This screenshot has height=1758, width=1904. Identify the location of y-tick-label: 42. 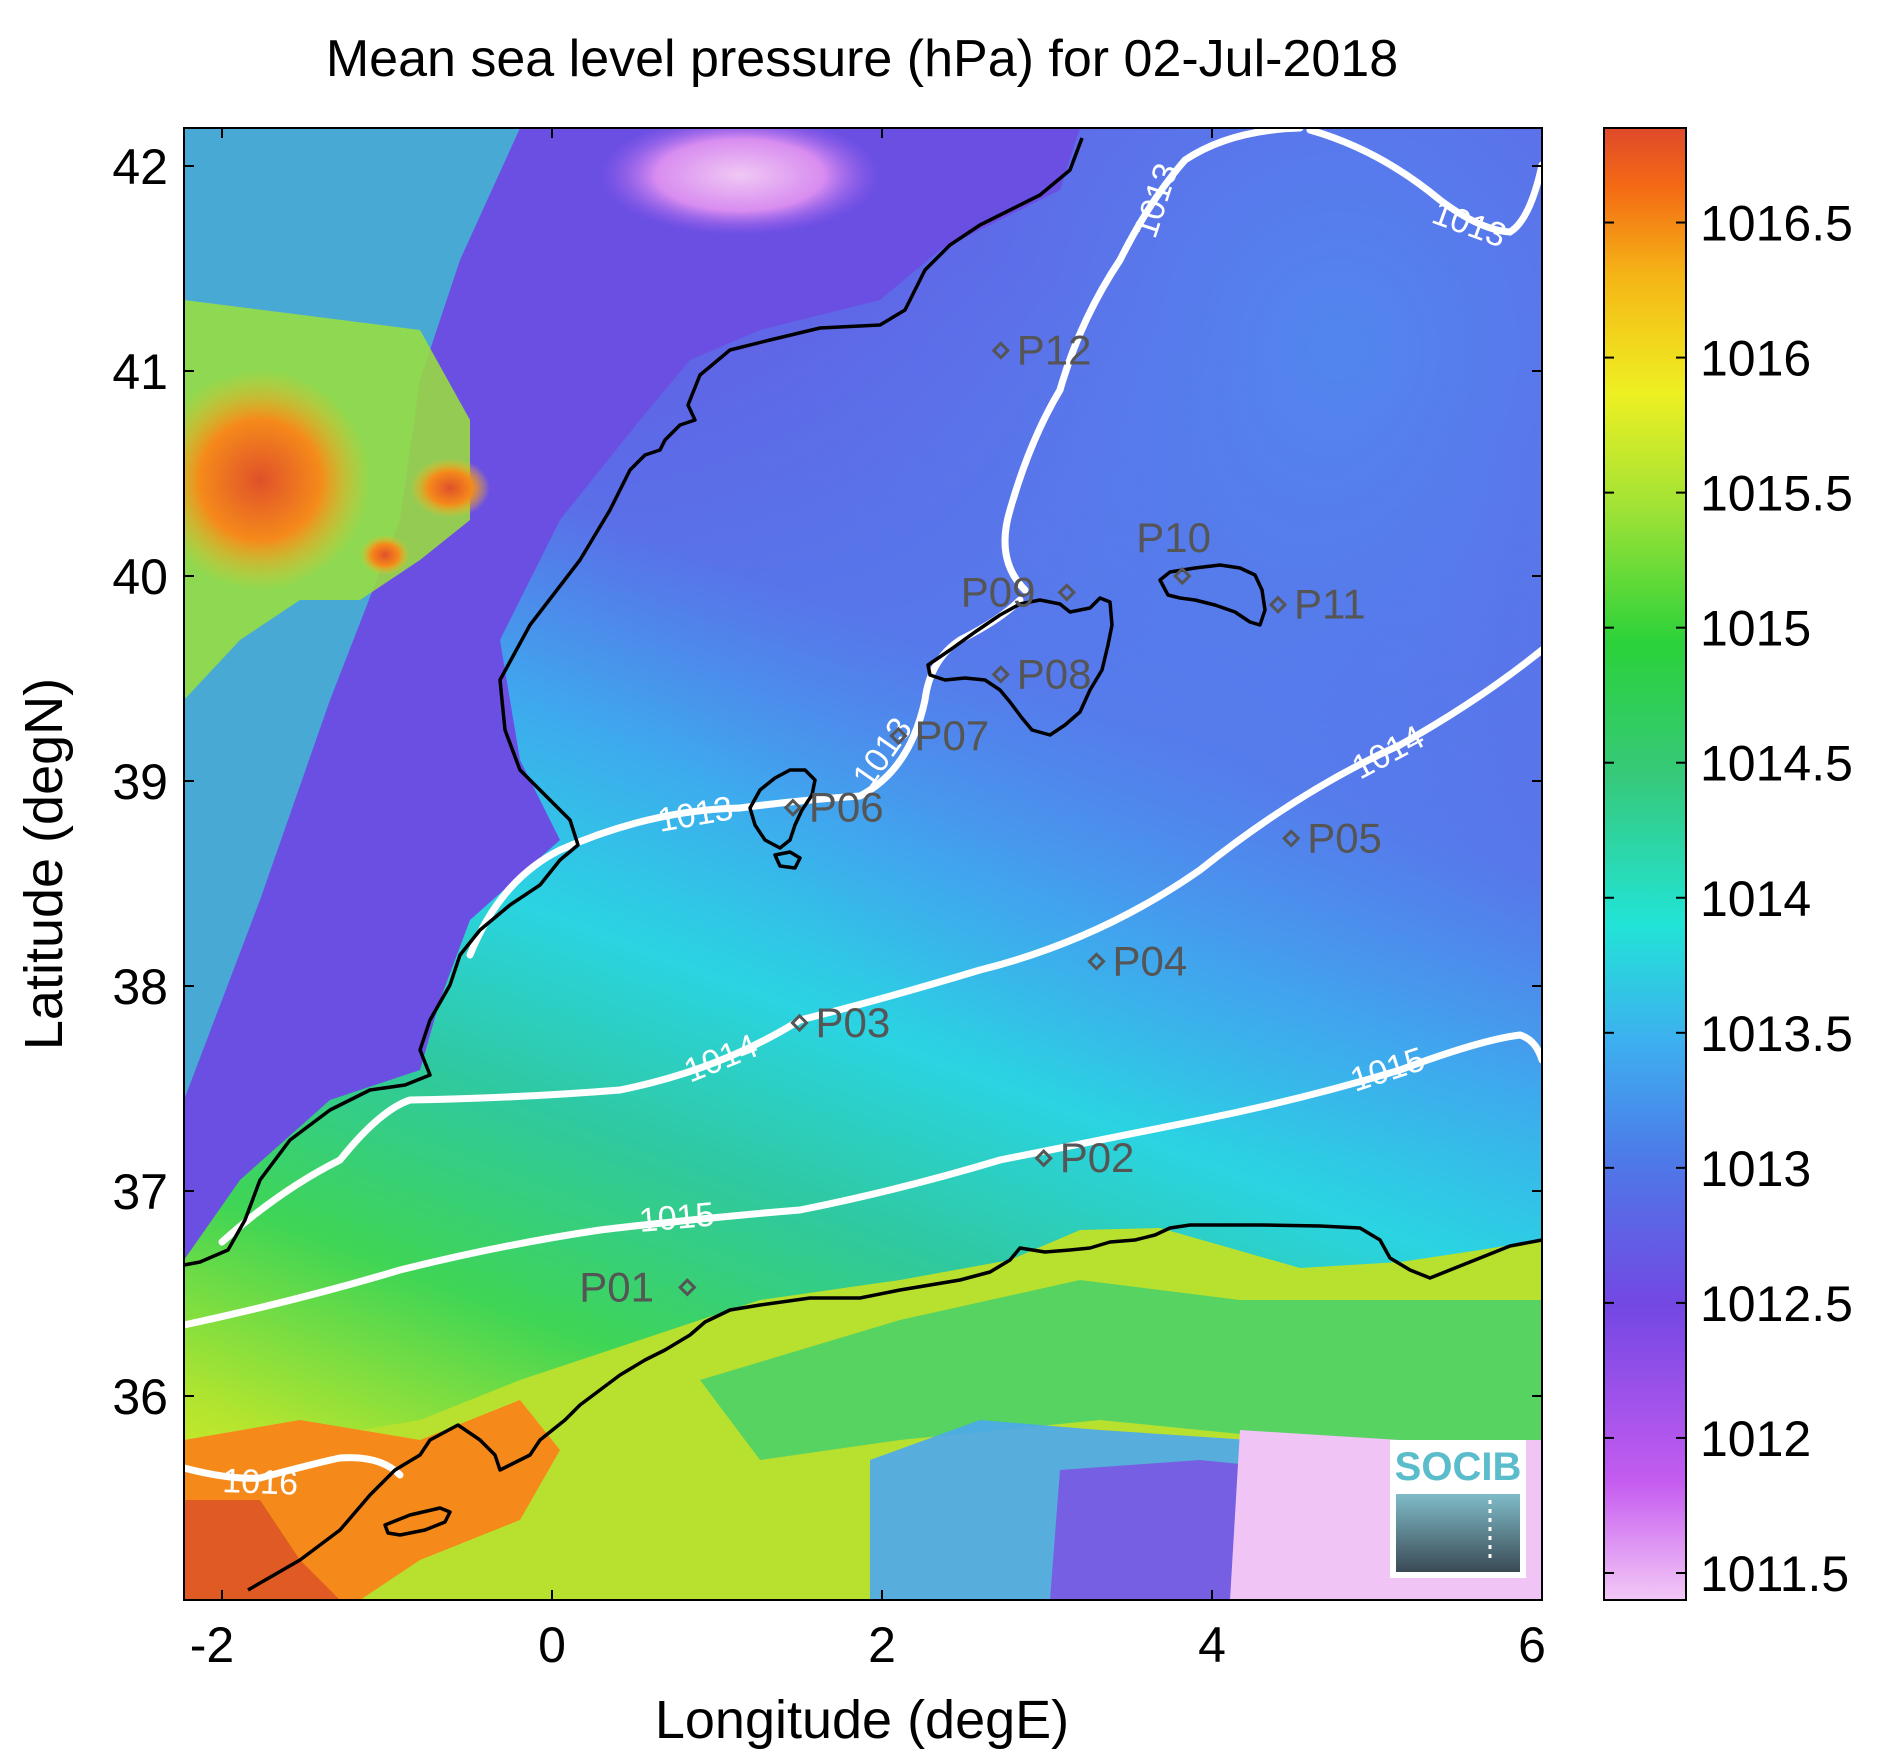
(140, 167).